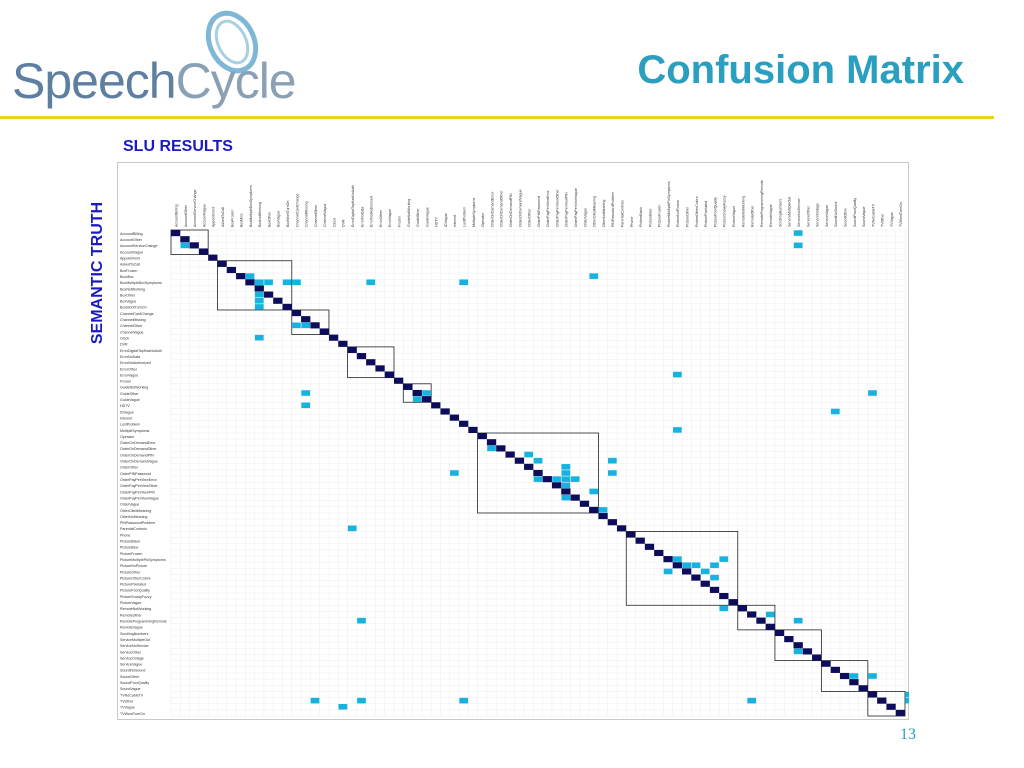 Image resolution: width=1024 pixels, height=768 pixels. Describe the element at coordinates (511, 210) in the screenshot. I see `column-tick-label: OrderOnDemandPIN` at that location.